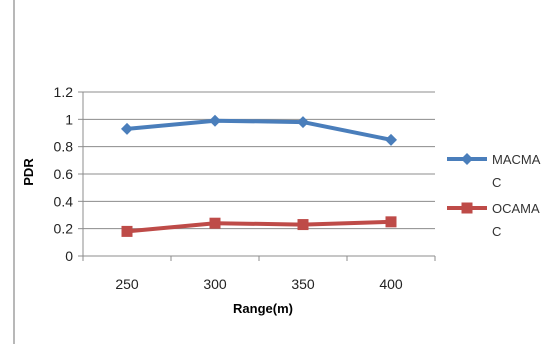  Describe the element at coordinates (391, 284) in the screenshot. I see `x-tick-label: 400` at that location.